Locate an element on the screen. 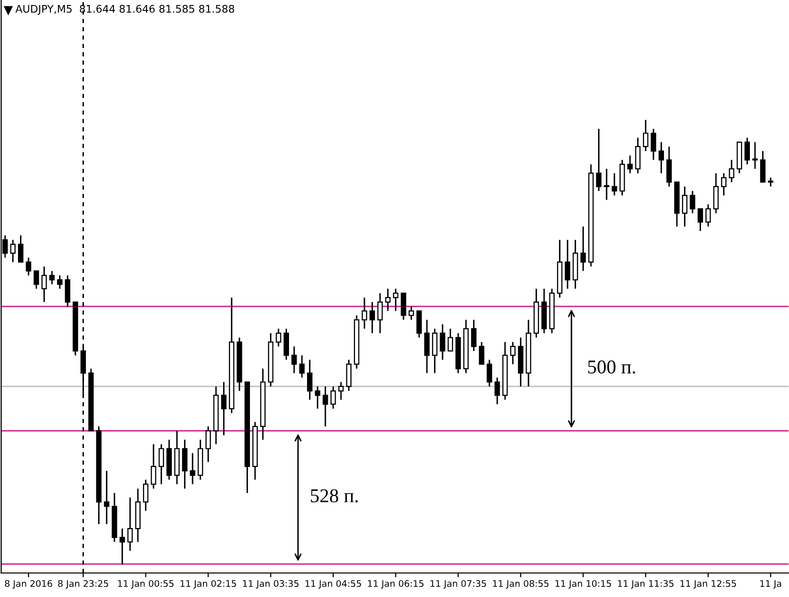  x-tick-label: 11 Jan 00:55 is located at coordinates (146, 584).